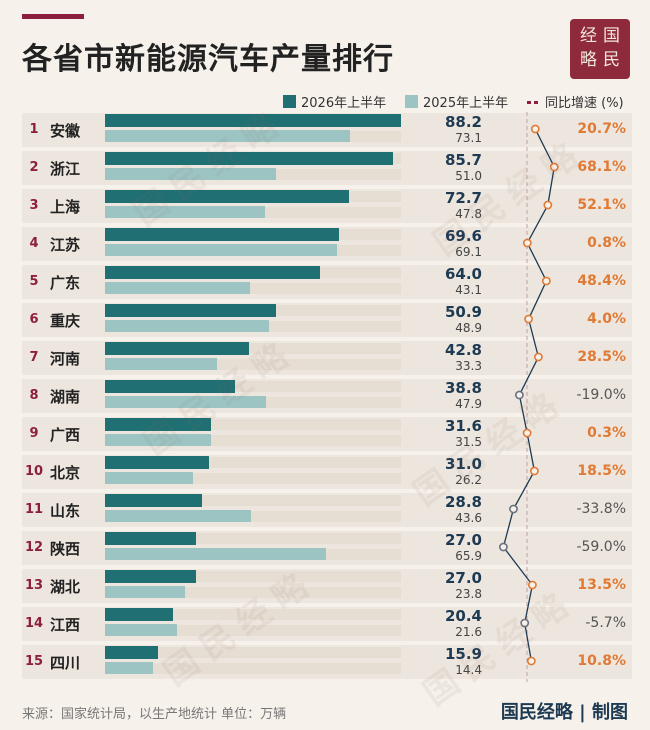 This screenshot has width=650, height=730. What do you see at coordinates (65, 283) in the screenshot?
I see `province-label: 广东` at bounding box center [65, 283].